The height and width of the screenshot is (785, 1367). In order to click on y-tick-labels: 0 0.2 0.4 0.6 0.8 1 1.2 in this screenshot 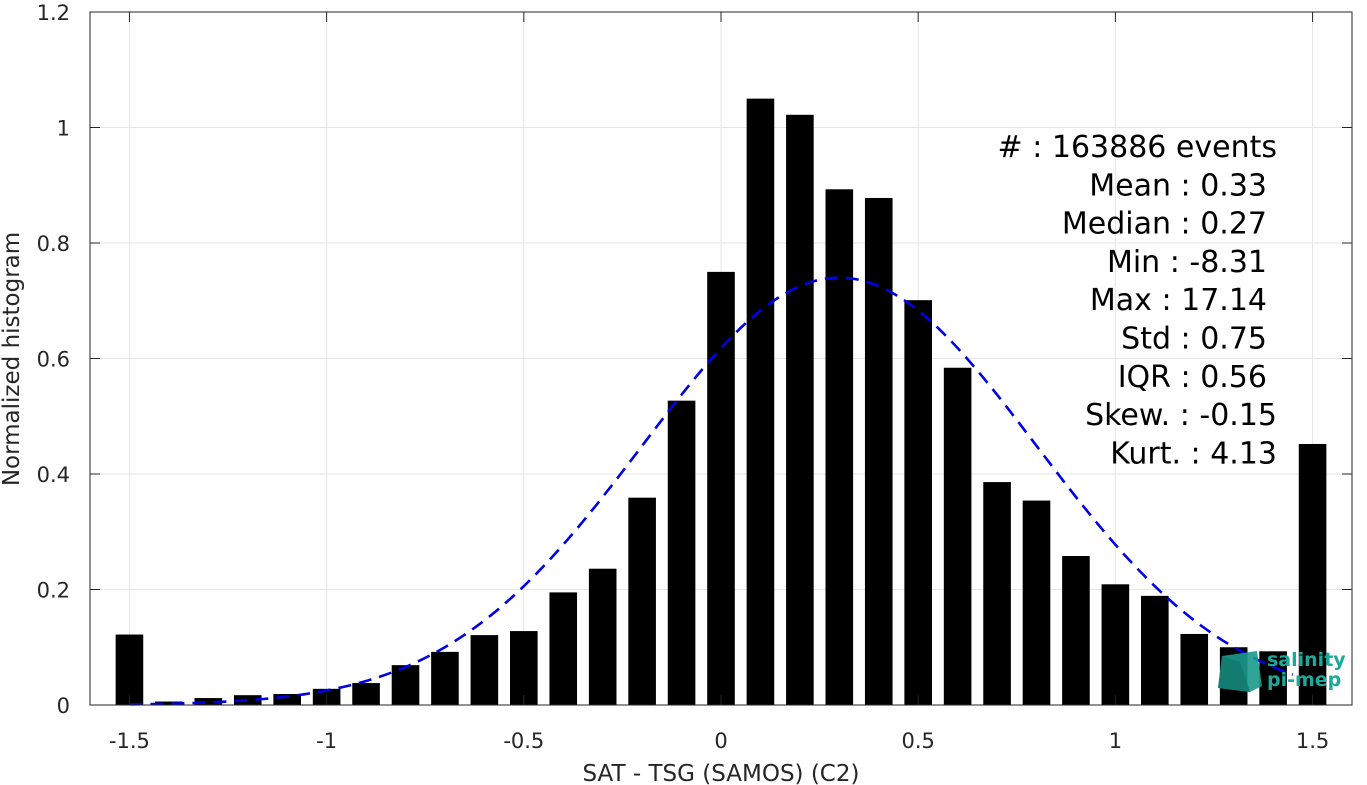, I will do `click(53, 359)`.